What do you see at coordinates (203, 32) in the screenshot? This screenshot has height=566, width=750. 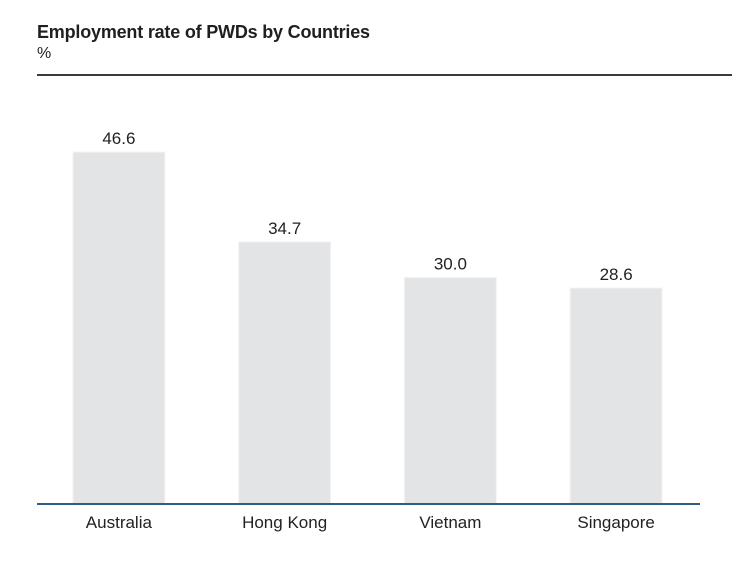 I see `chart-title: Employment rate of PWDs by Countries` at bounding box center [203, 32].